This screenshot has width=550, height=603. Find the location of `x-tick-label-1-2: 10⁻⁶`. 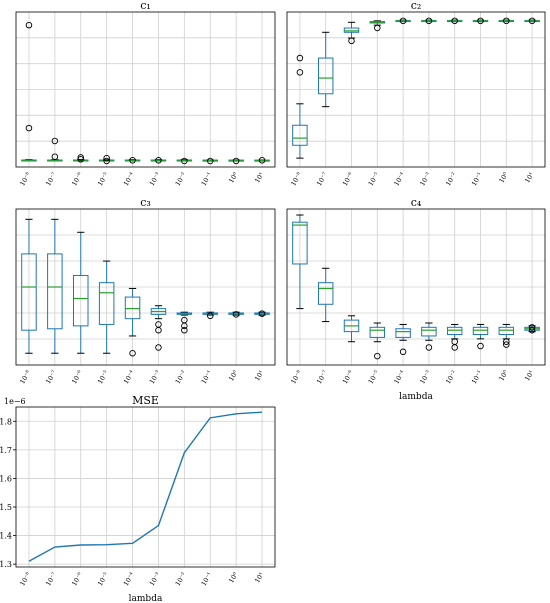

x-tick-label-1-2: 10⁻⁶ is located at coordinates (348, 179).